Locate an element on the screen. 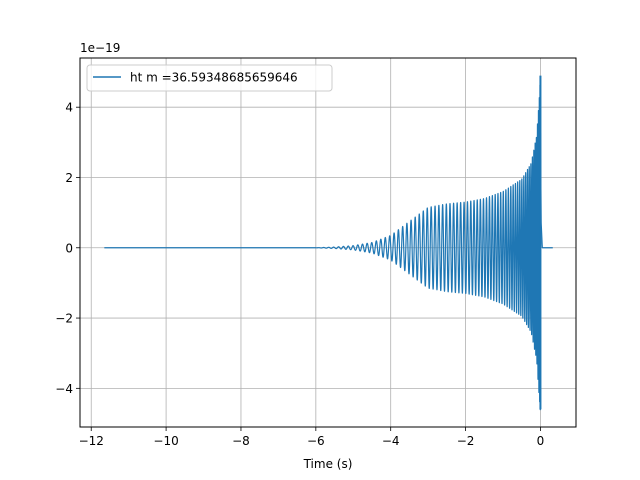 Image resolution: width=640 pixels, height=480 pixels. legend: ht m =36.59348685659646 is located at coordinates (209, 78).